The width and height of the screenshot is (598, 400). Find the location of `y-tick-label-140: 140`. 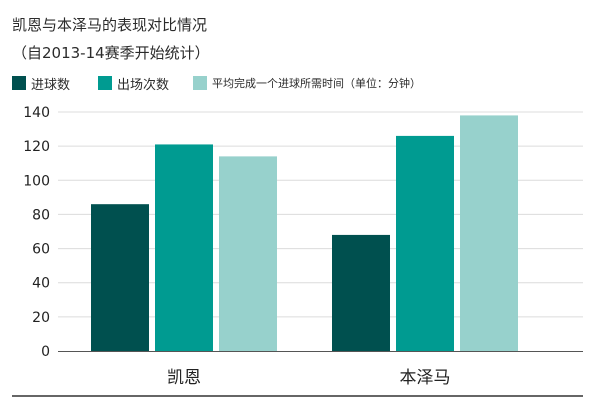

y-tick-label-140: 140 is located at coordinates (36, 113).